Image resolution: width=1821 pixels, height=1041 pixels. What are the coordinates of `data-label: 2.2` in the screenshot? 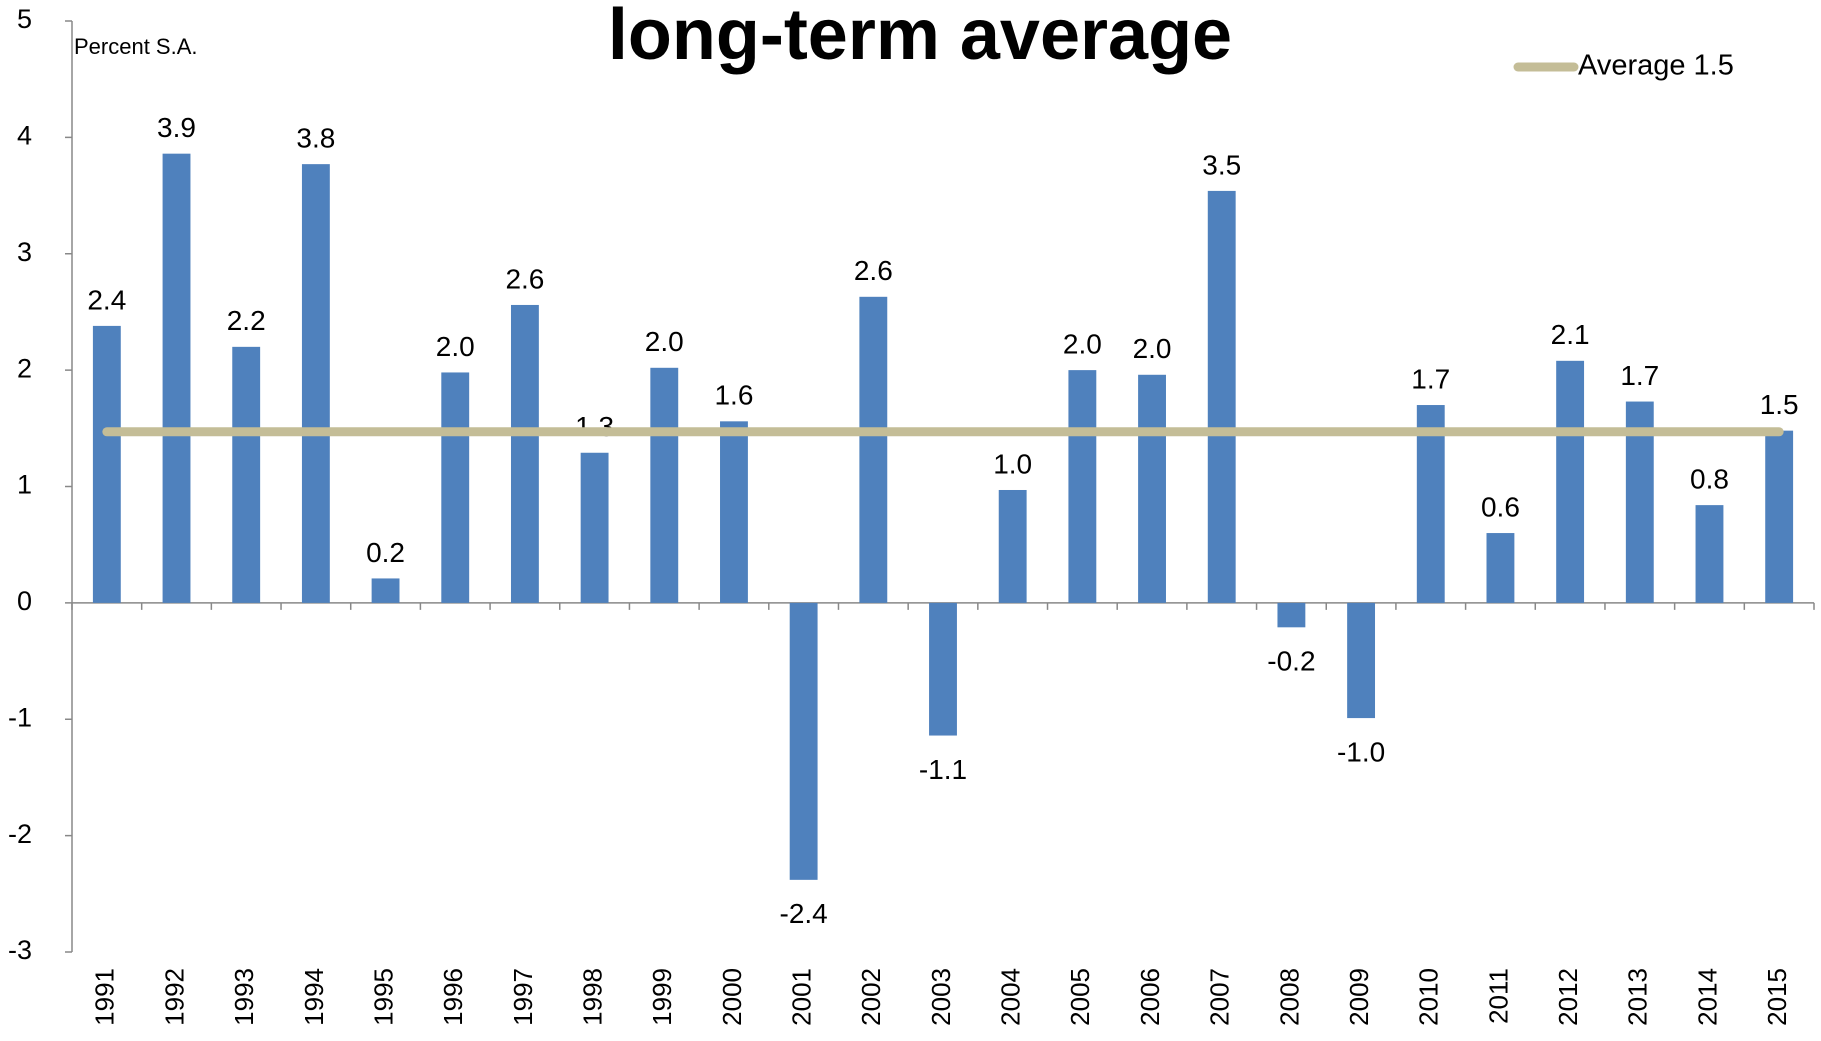 It's located at (246, 320).